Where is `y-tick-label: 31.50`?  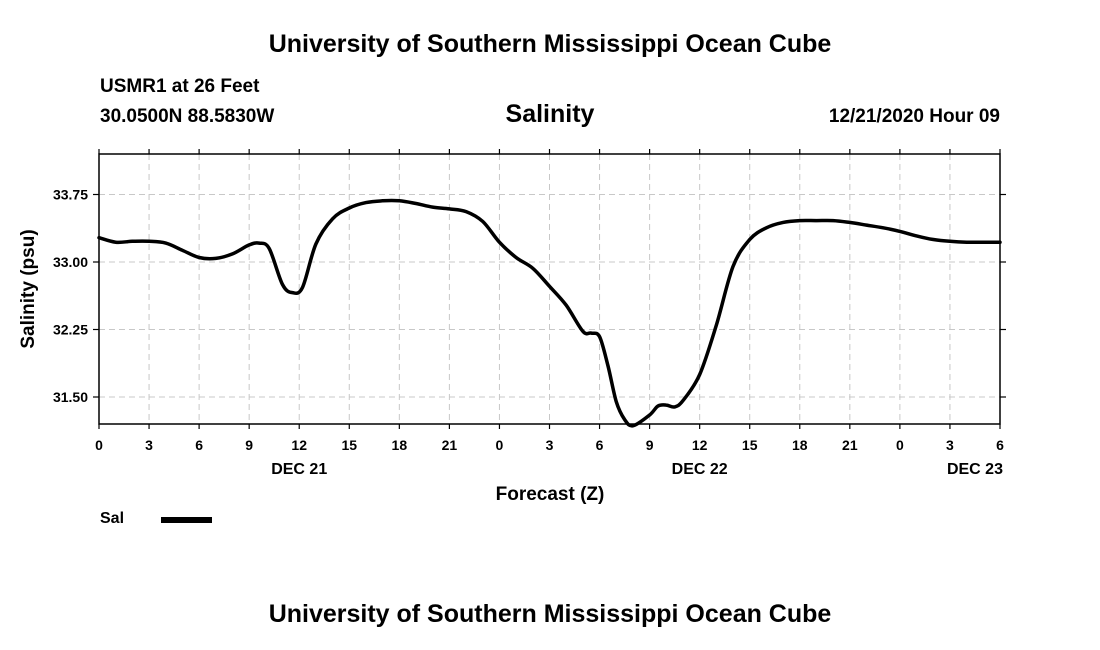 y-tick-label: 31.50 is located at coordinates (70, 397).